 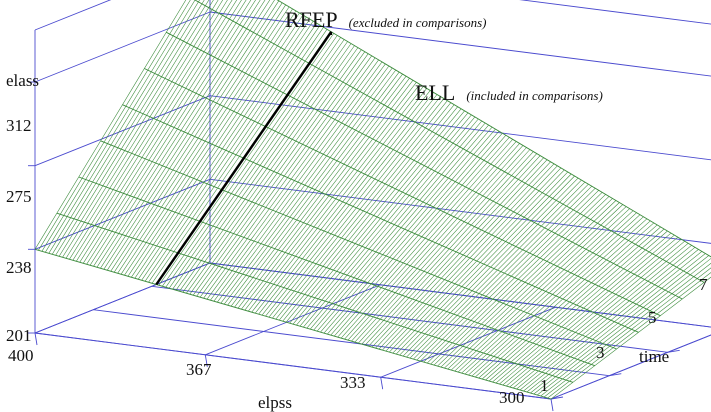 I want to click on time-tick-5: 5, so click(x=652, y=317).